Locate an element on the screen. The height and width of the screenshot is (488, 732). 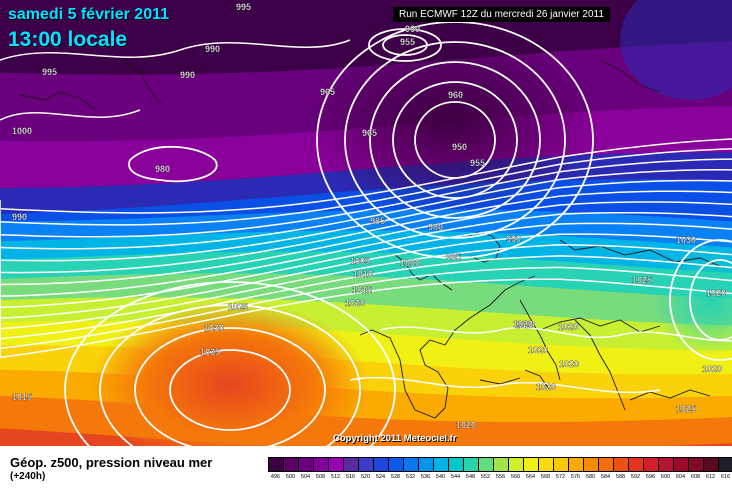
scale-tick-label: 548 is located at coordinates (470, 477).